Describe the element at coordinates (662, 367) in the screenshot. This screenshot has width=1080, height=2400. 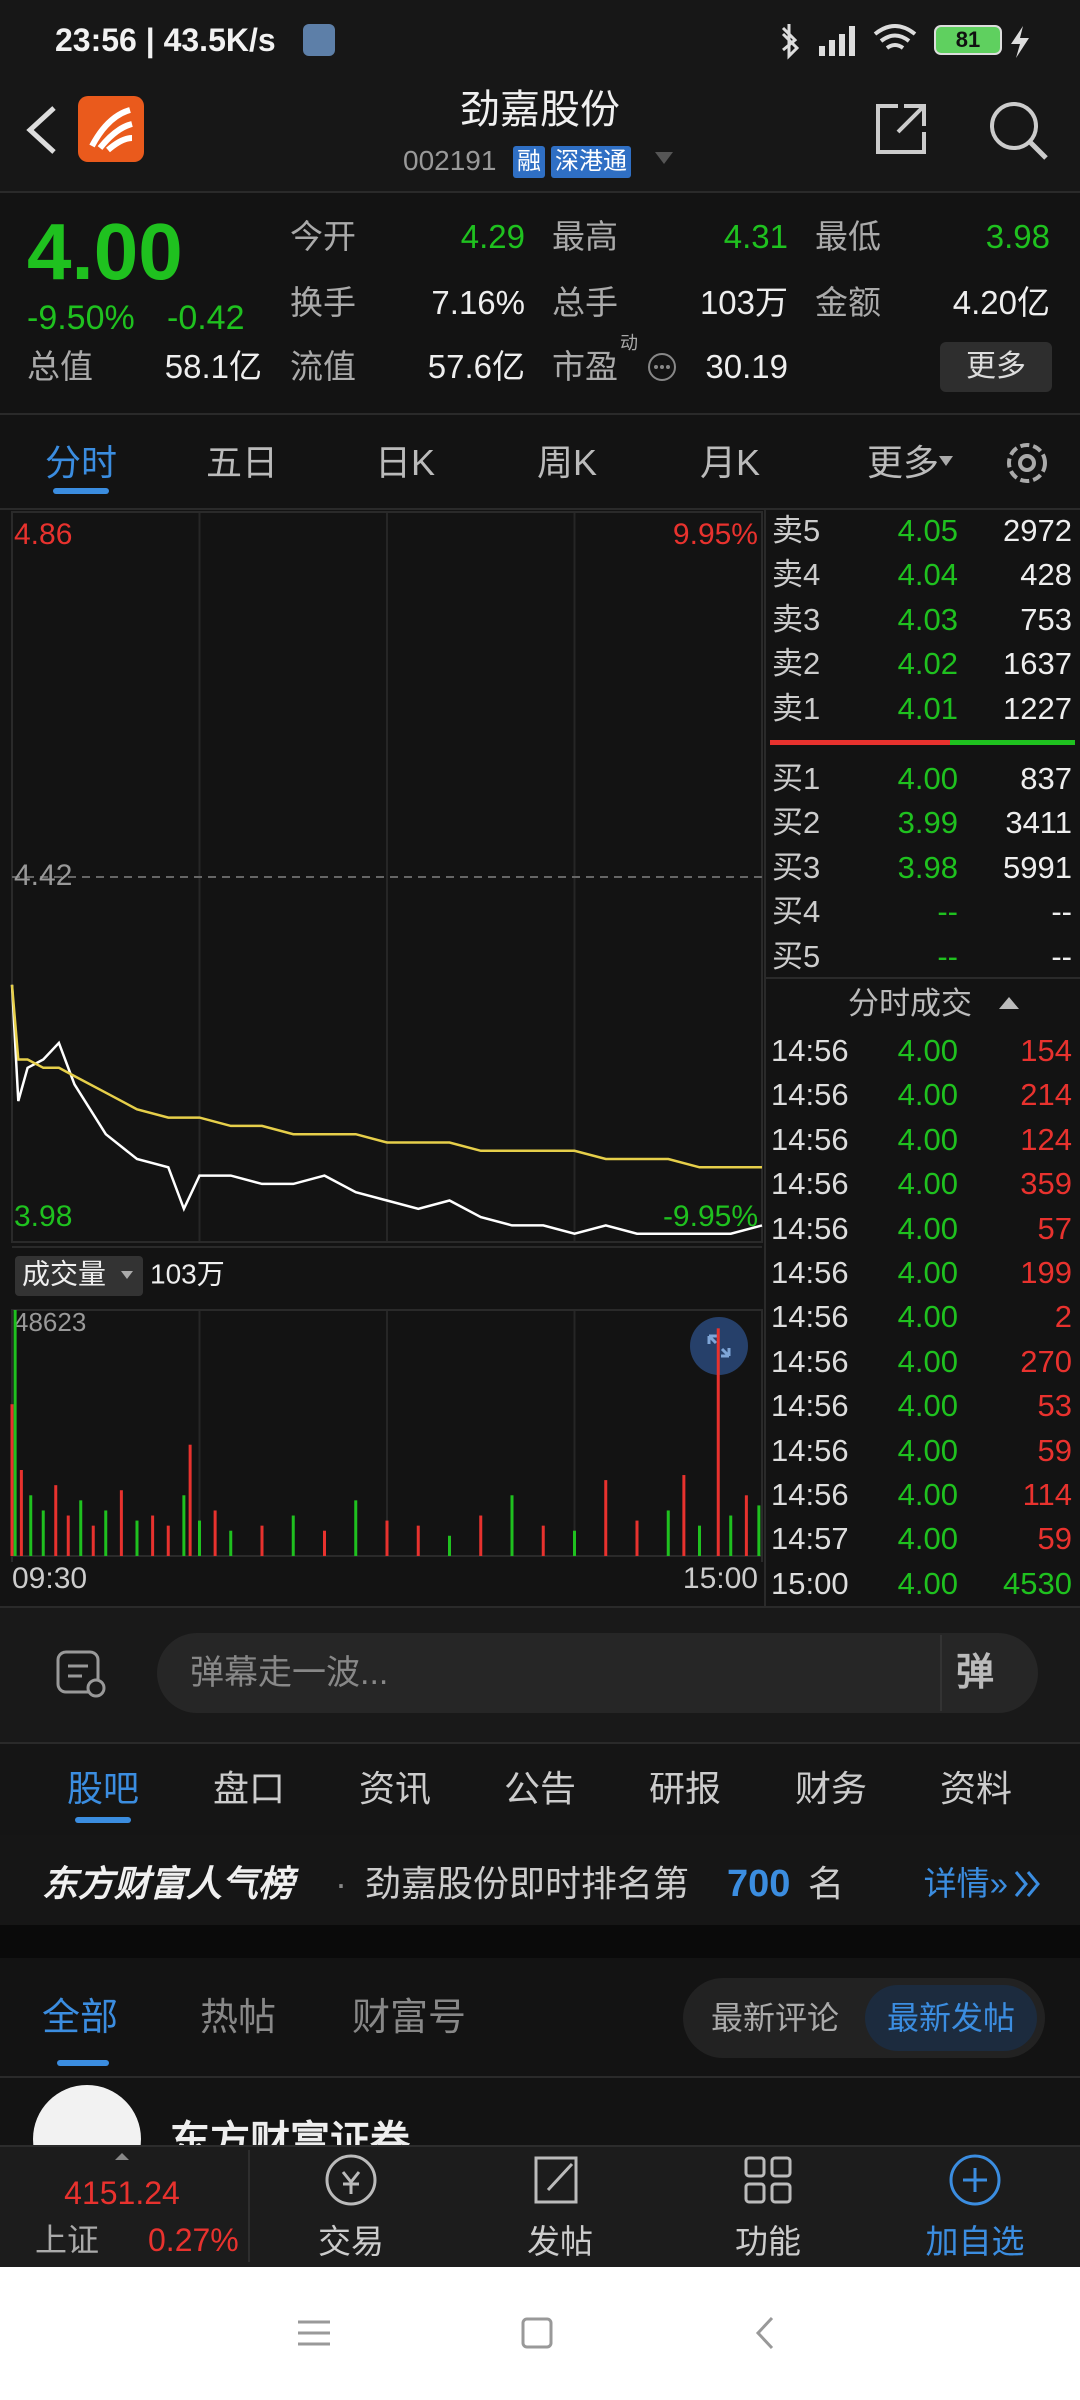
I see `info-icon` at that location.